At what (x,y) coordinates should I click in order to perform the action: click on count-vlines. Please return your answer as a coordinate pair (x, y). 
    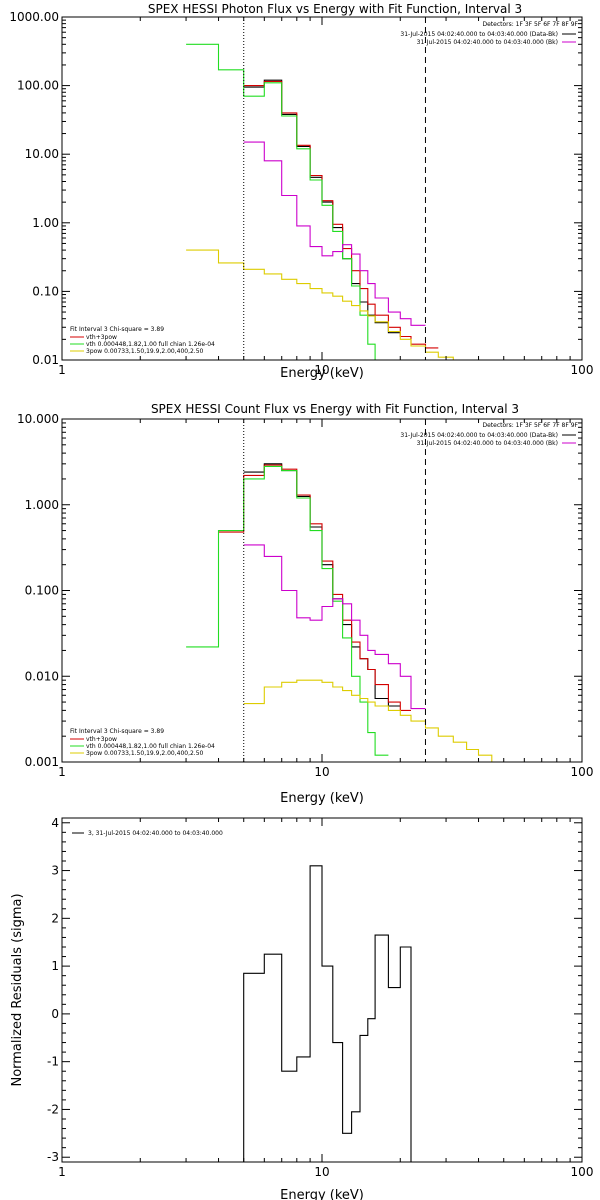
    Looking at the image, I should click on (334, 590).